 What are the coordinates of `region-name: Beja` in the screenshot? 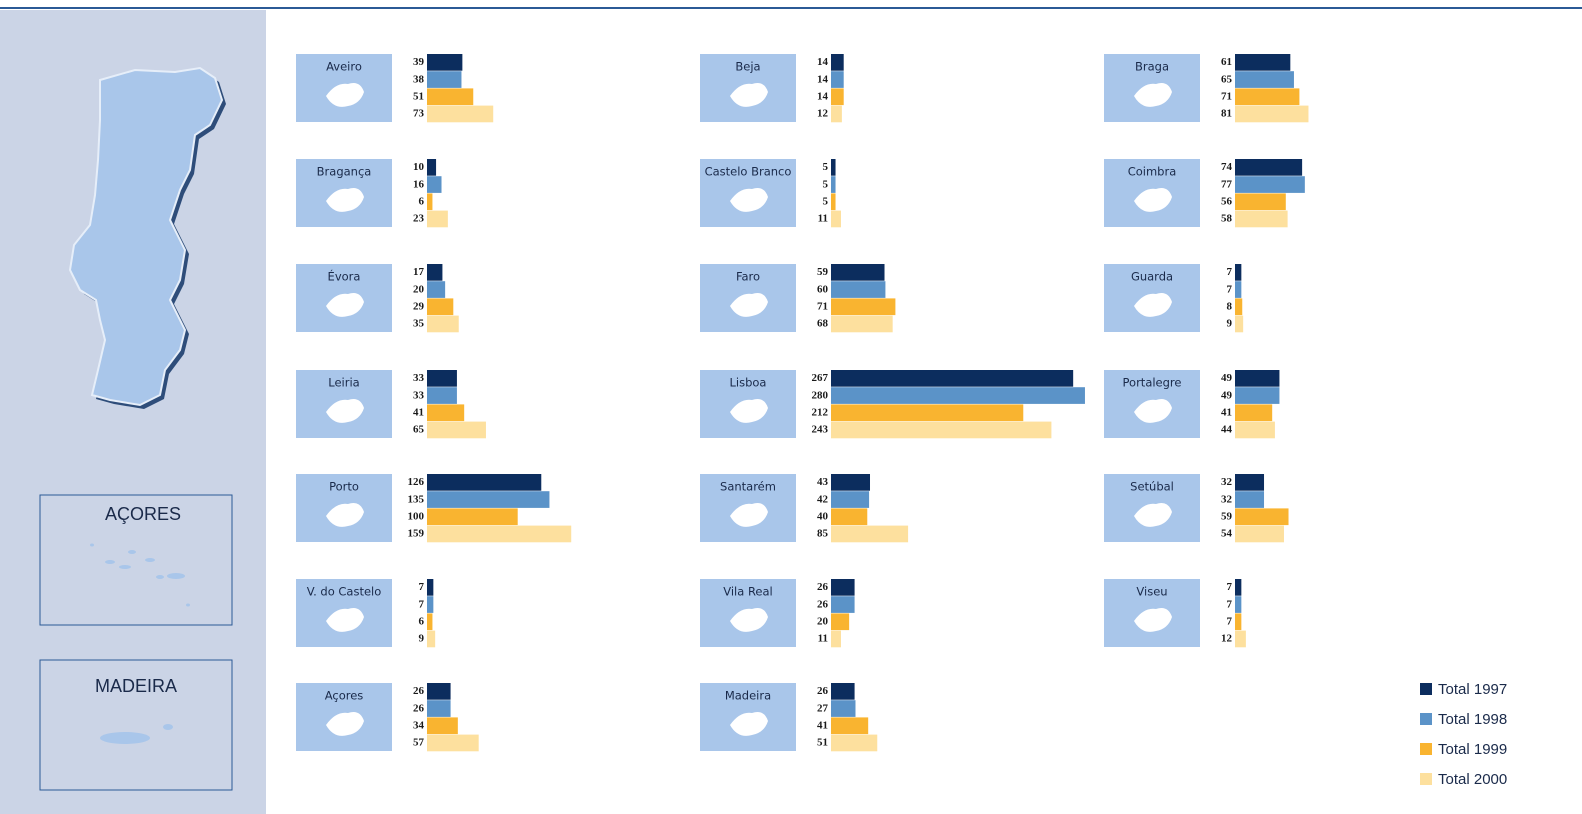 It's located at (747, 67).